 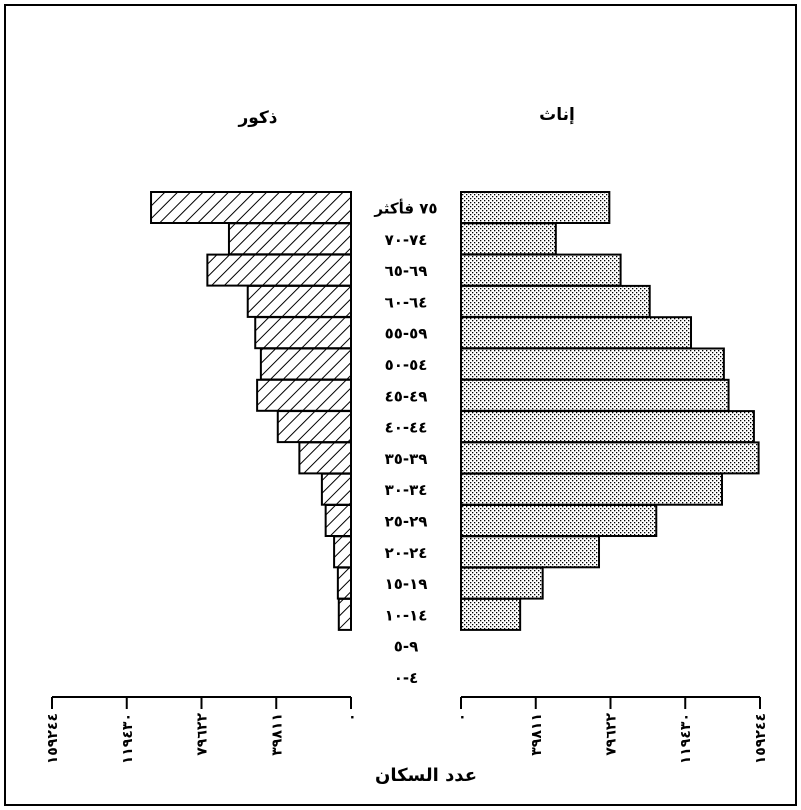 What do you see at coordinates (406, 490) in the screenshot?
I see `age-group-label: ٣٤-٣٠` at bounding box center [406, 490].